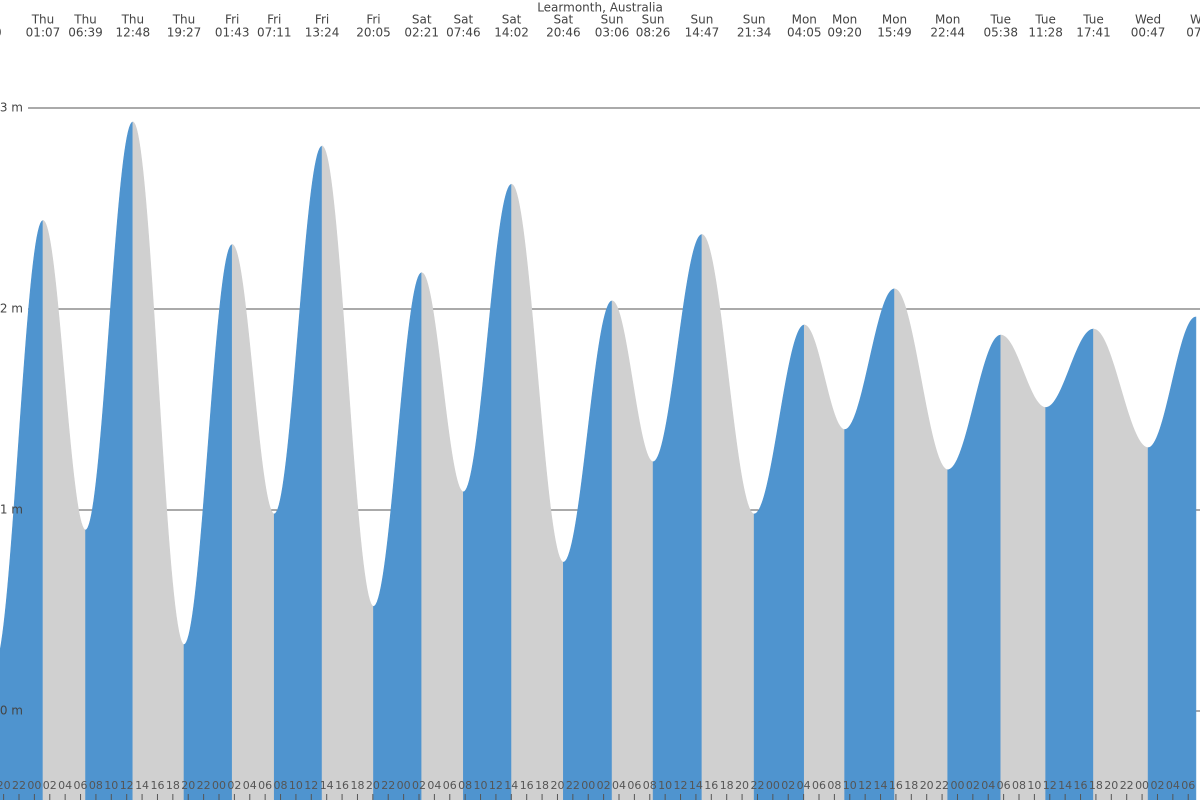  What do you see at coordinates (1148, 33) in the screenshot?
I see `extreme-time: 00:47` at bounding box center [1148, 33].